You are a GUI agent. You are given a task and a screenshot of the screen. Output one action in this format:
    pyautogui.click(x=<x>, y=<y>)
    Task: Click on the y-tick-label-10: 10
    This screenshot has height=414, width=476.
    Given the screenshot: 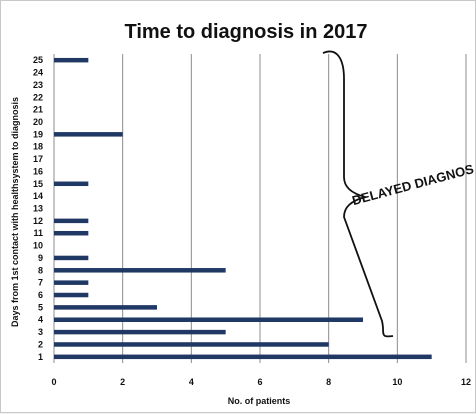 What is the action you would take?
    pyautogui.click(x=38, y=246)
    